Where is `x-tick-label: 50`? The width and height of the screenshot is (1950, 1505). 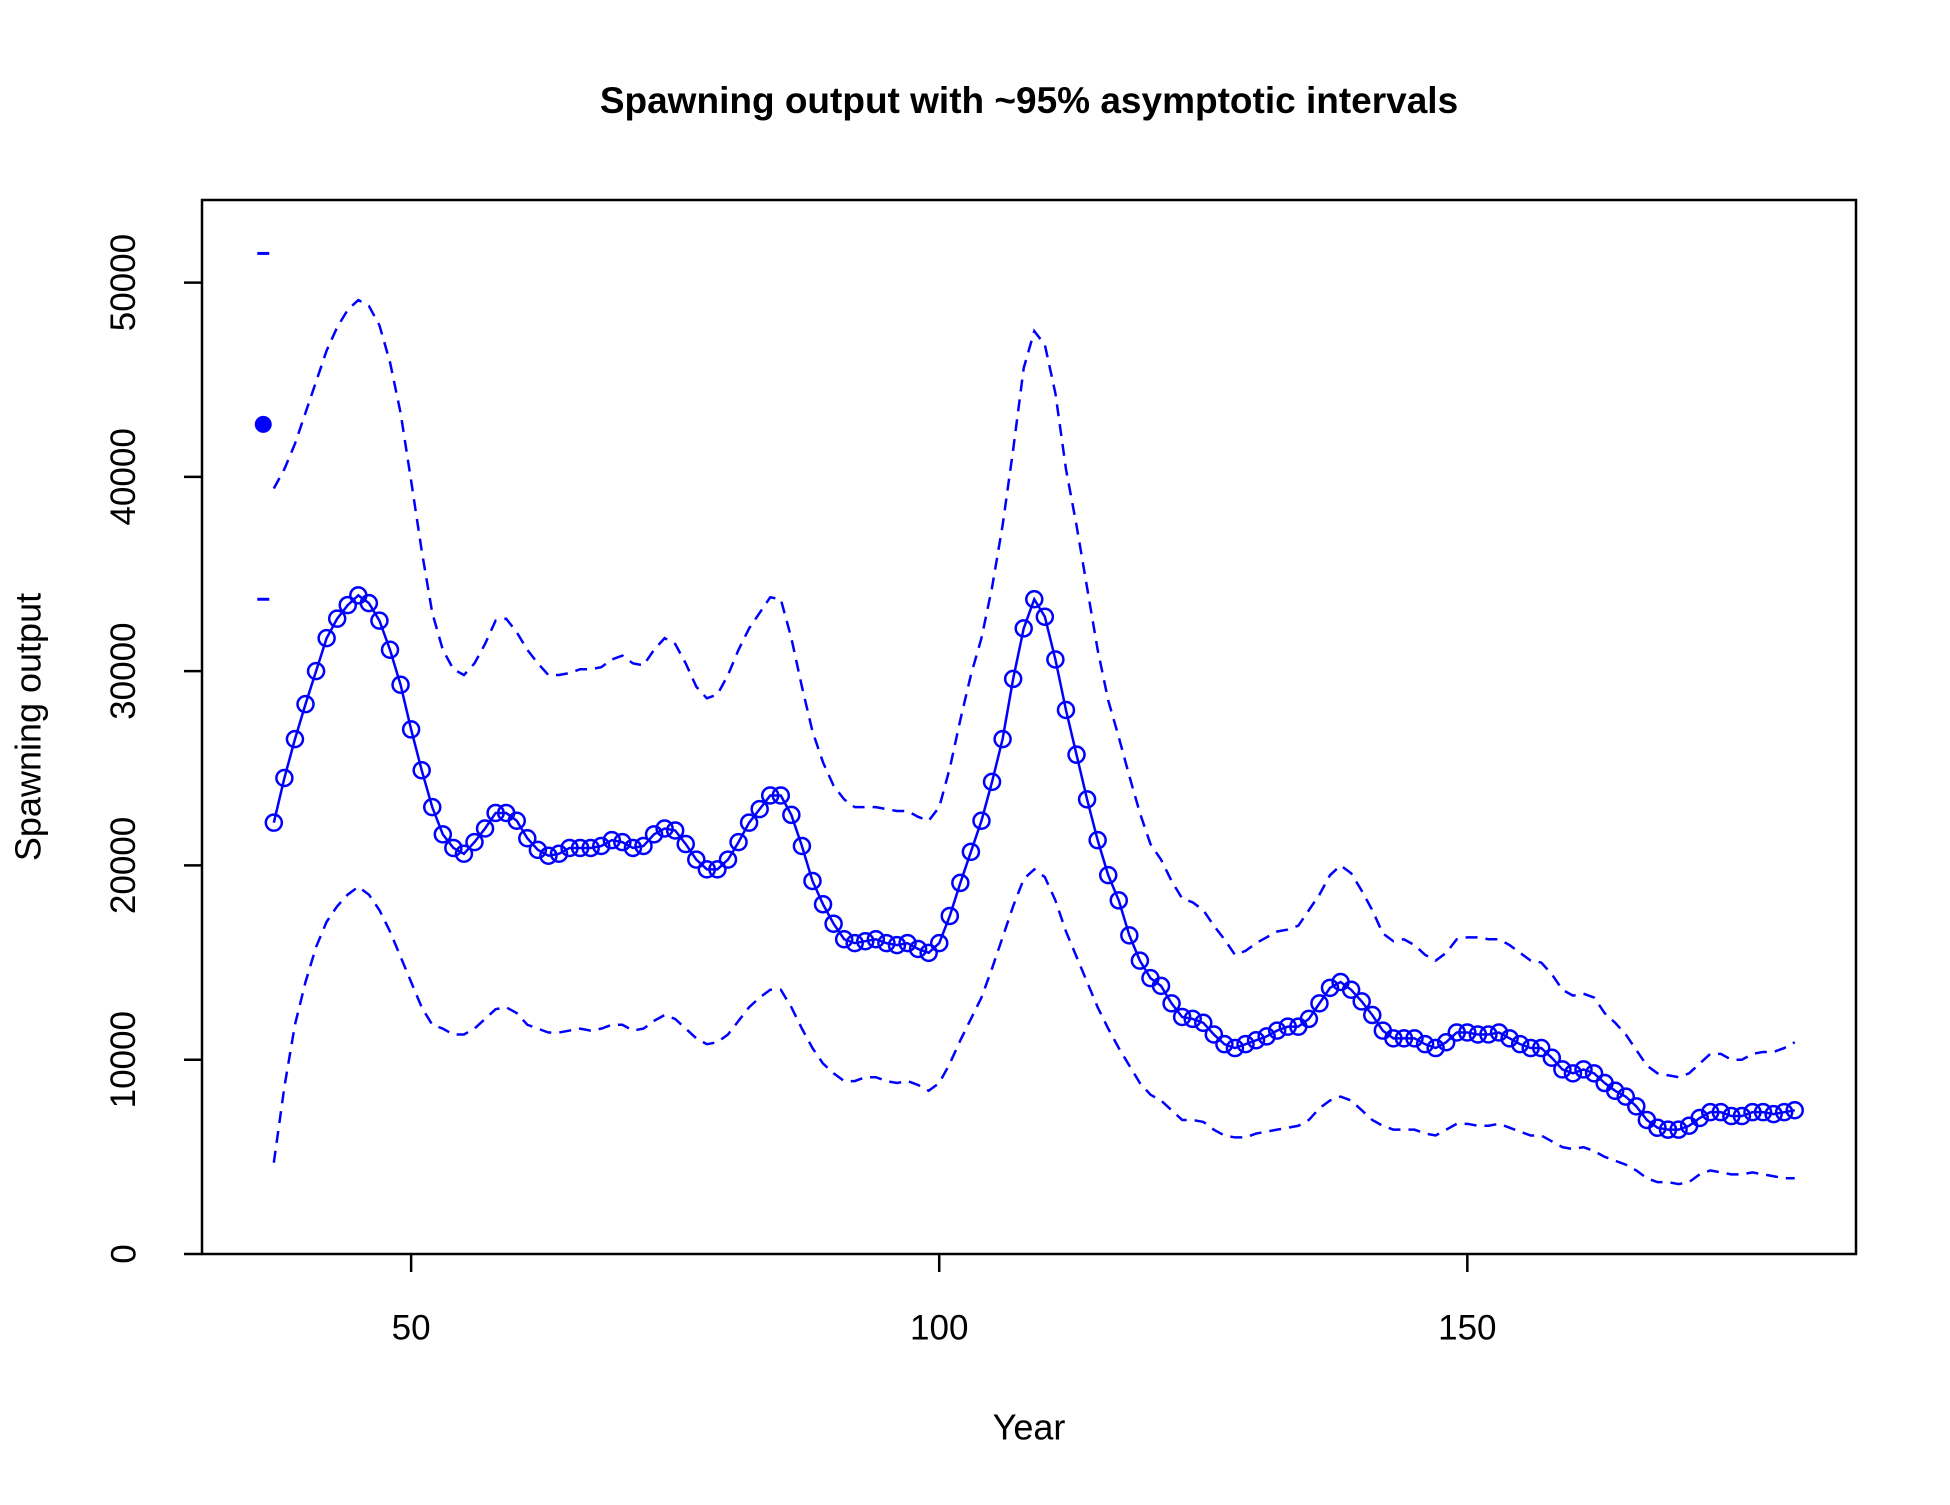
x-tick-label: 50 is located at coordinates (411, 1327).